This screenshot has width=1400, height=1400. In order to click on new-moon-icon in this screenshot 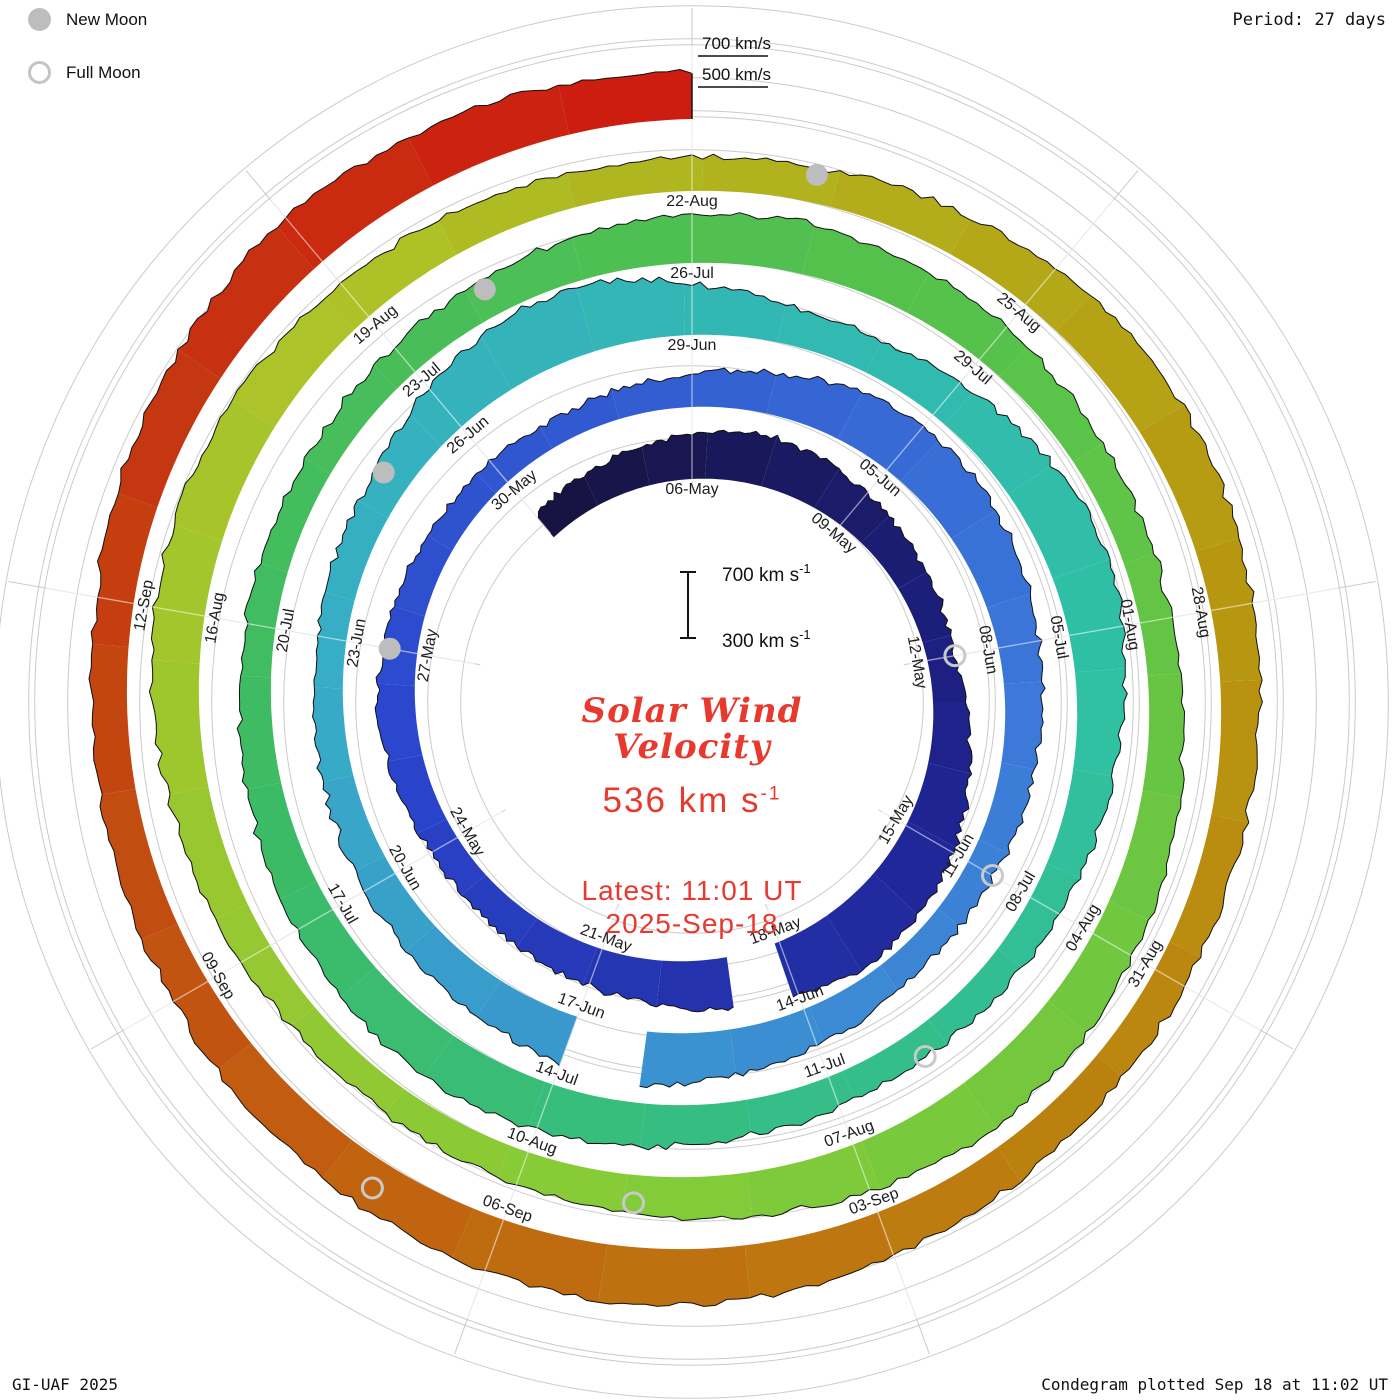, I will do `click(39, 19)`.